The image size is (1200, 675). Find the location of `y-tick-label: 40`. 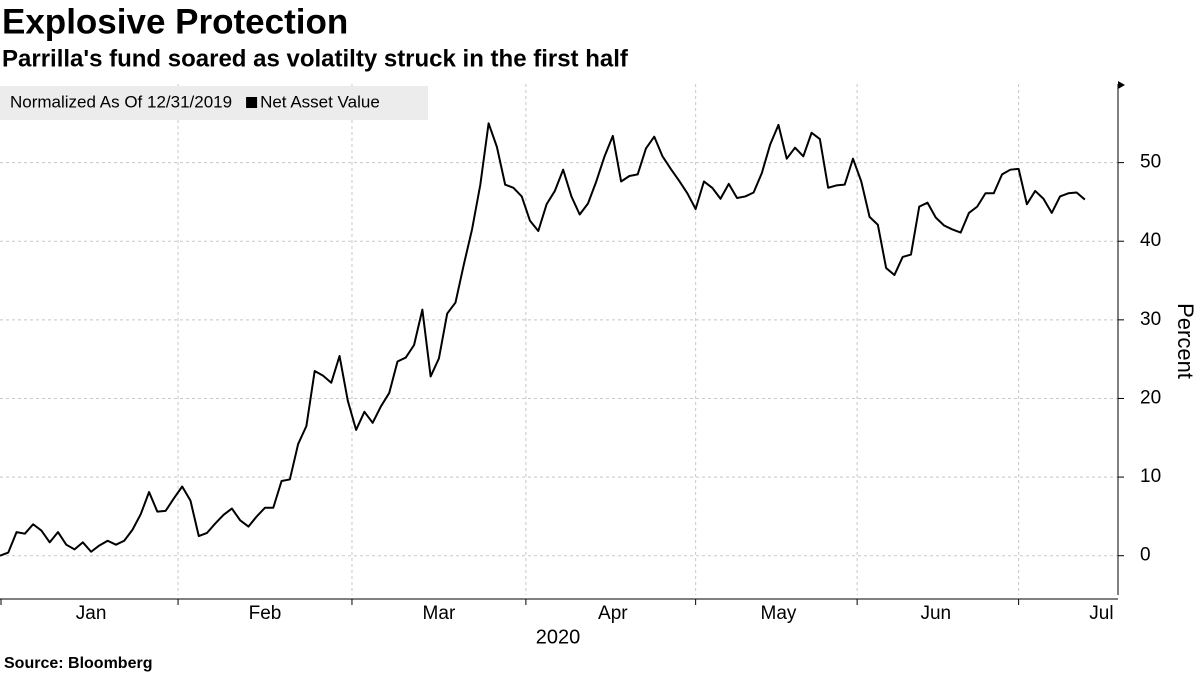

y-tick-label: 40 is located at coordinates (1150, 240).